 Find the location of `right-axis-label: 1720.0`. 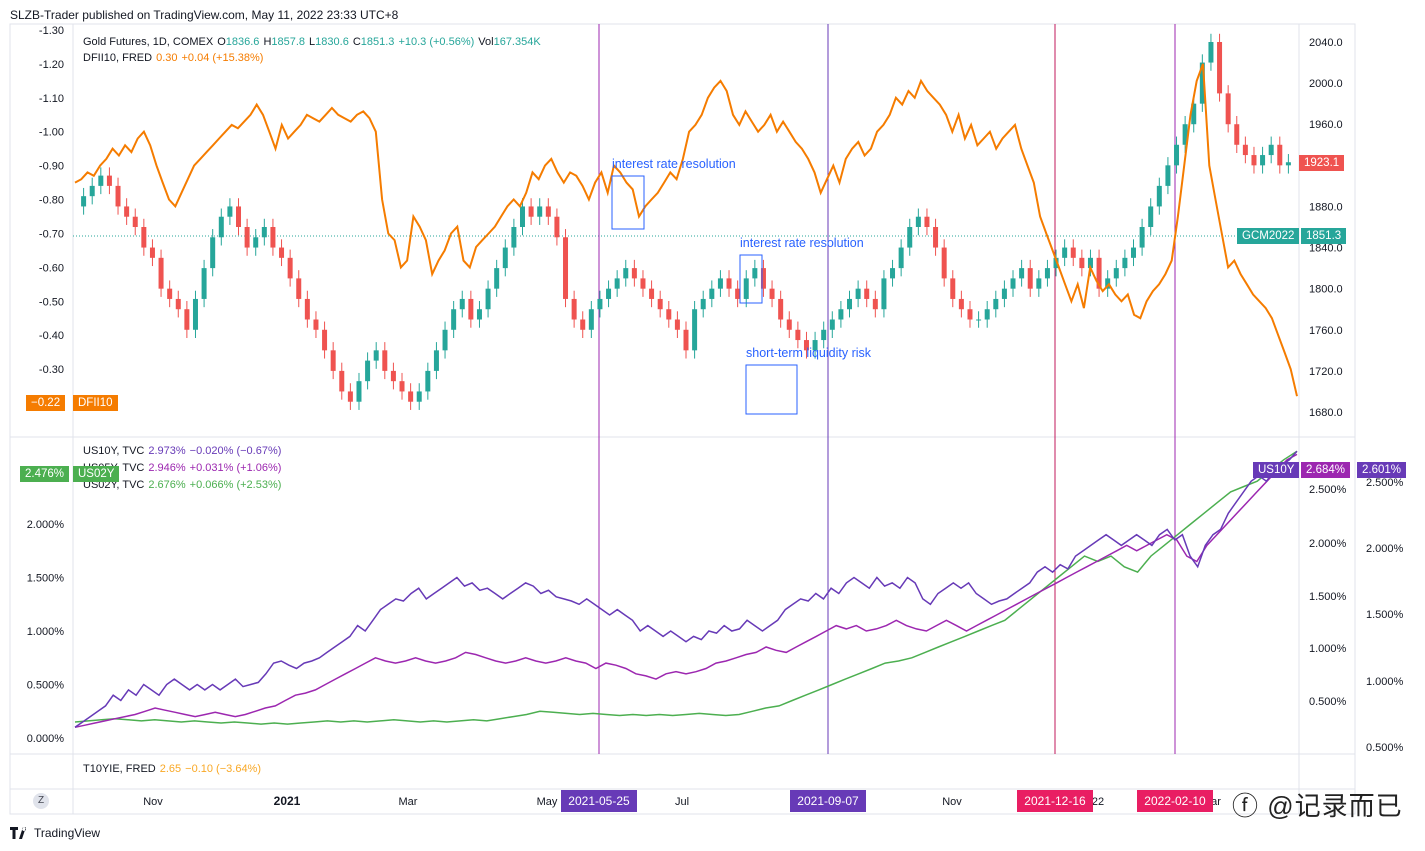

right-axis-label: 1720.0 is located at coordinates (1326, 372).